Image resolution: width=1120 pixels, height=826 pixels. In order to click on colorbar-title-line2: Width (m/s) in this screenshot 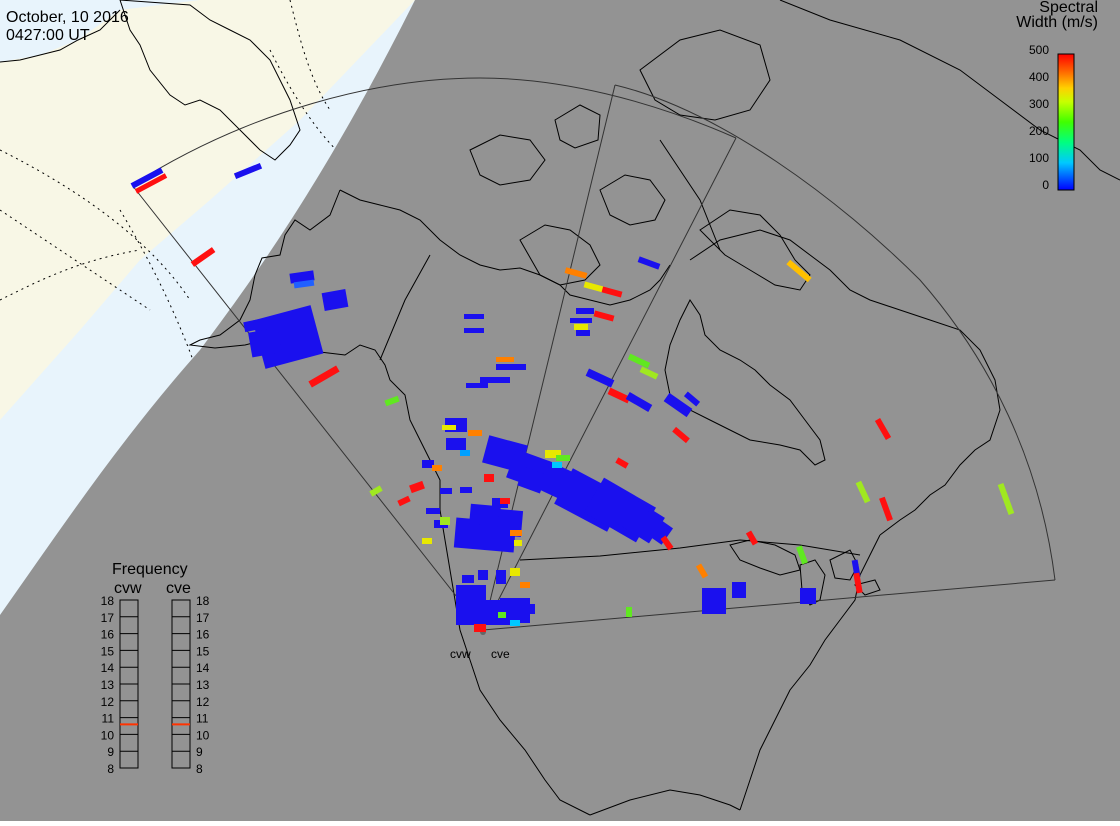, I will do `click(1057, 22)`.